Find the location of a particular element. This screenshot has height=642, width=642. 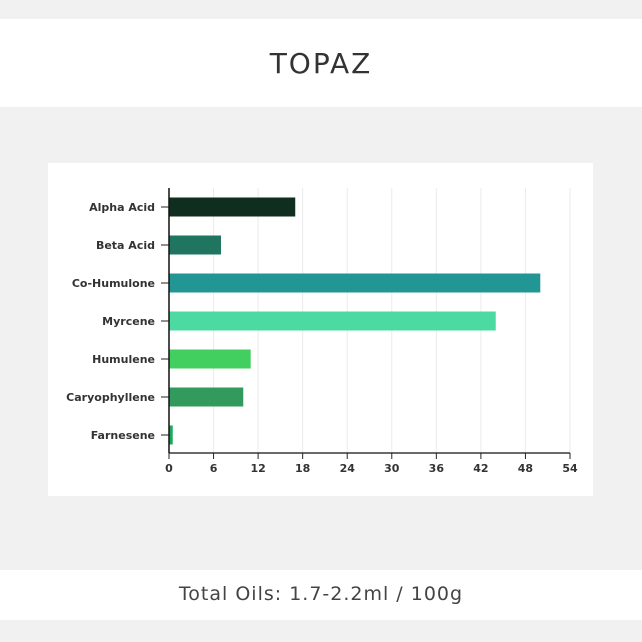

bar-myrcene is located at coordinates (332, 321).